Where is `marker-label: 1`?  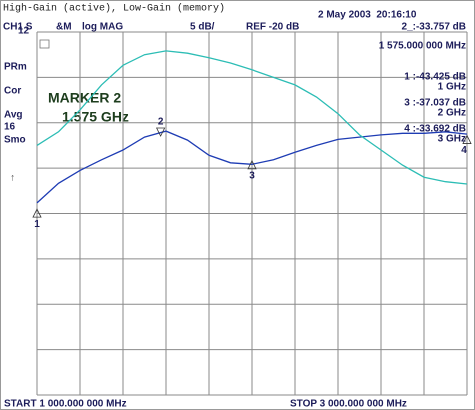
marker-label: 1 is located at coordinates (37, 224).